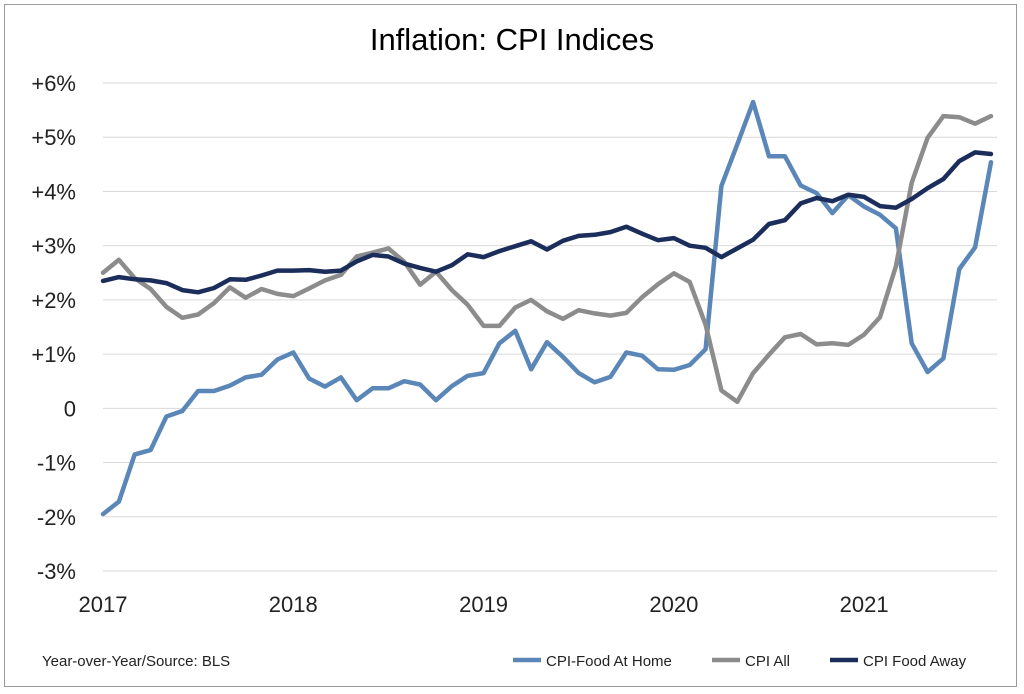 Image resolution: width=1024 pixels, height=694 pixels. Describe the element at coordinates (136, 661) in the screenshot. I see `source-note: Year-over-Year/Source: BLS` at that location.